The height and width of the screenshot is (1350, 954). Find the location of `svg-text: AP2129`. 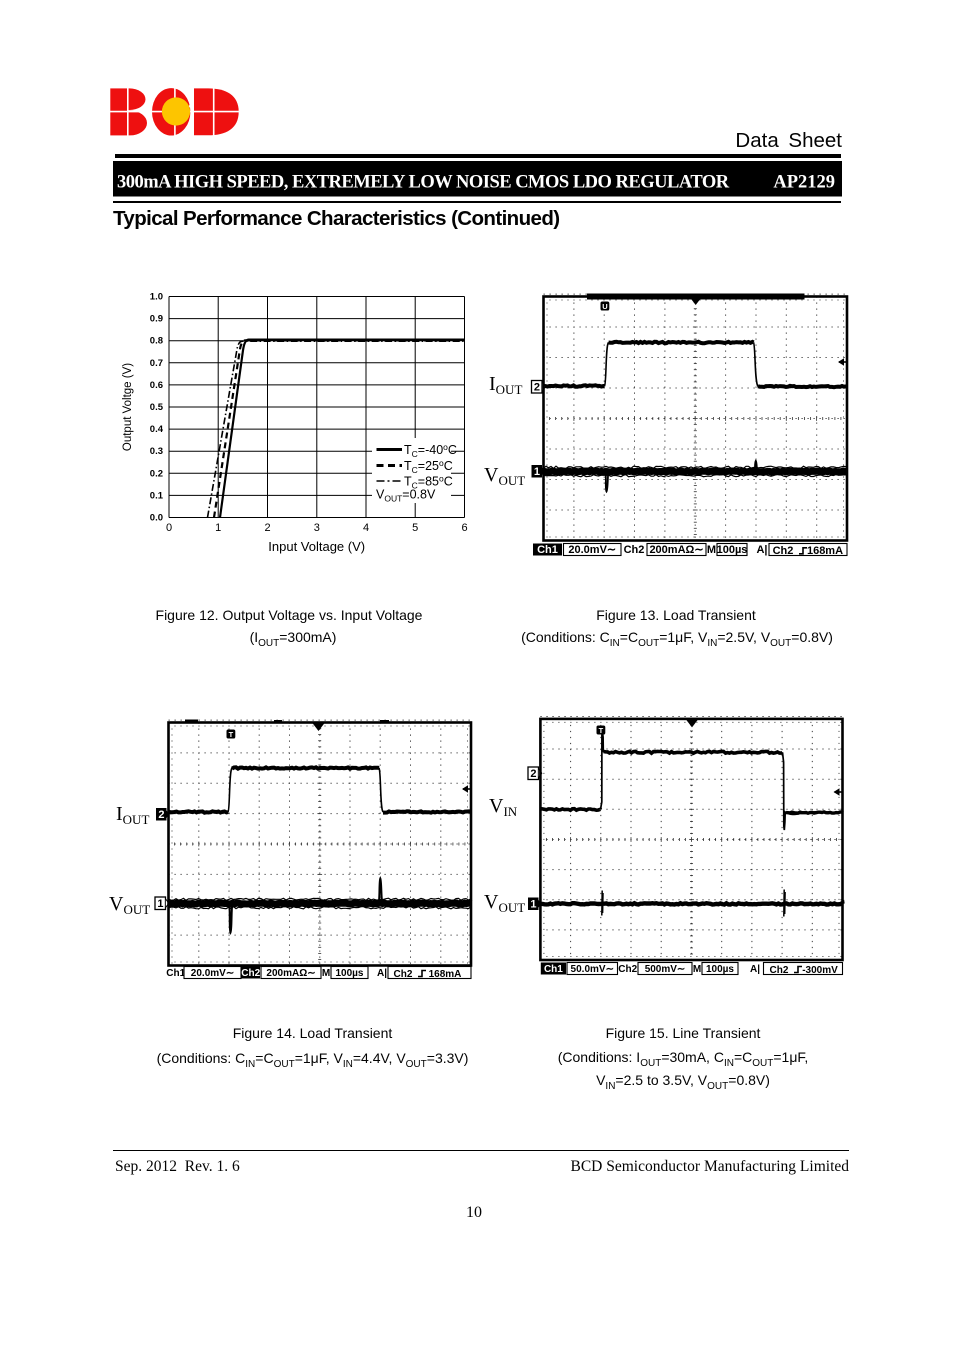

svg-text: AP2129 is located at coordinates (804, 183).